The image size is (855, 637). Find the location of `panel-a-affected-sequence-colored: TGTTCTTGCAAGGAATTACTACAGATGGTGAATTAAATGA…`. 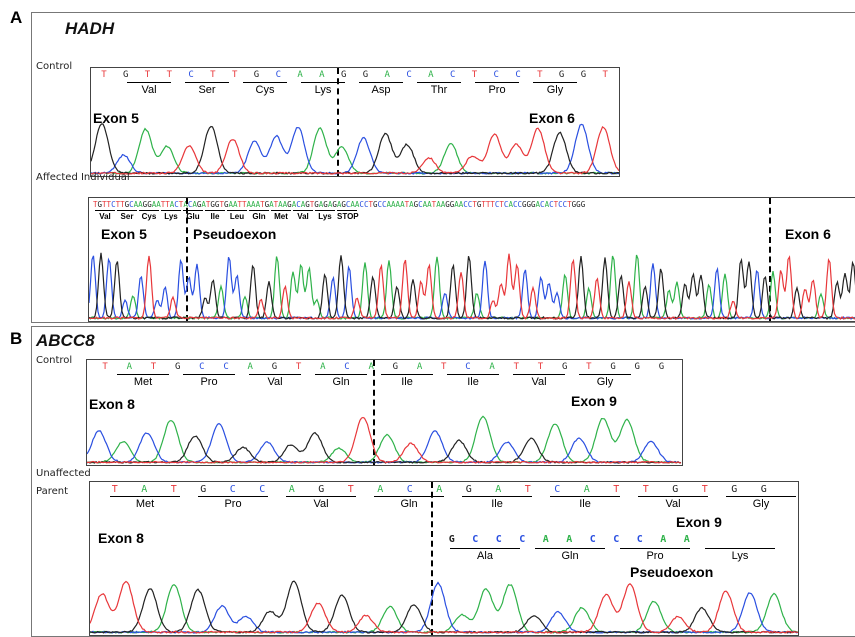

panel-a-affected-sequence-colored: TGTTCTTGCAAGGAATTACTACAGATGGTGAATTAAATGA… is located at coordinates (339, 204).